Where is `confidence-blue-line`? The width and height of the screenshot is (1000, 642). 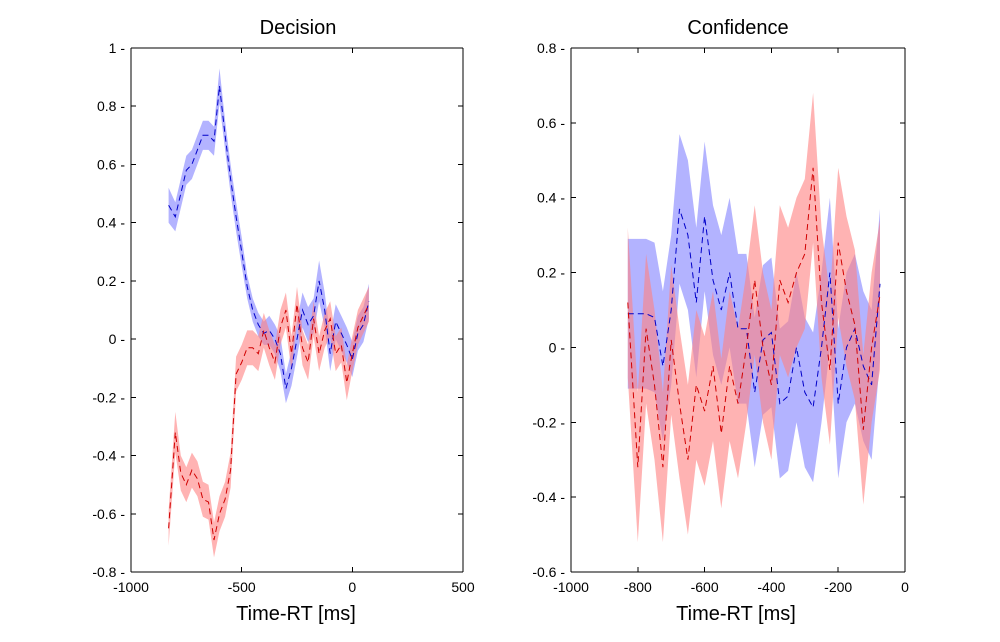
confidence-blue-line is located at coordinates (754, 308).